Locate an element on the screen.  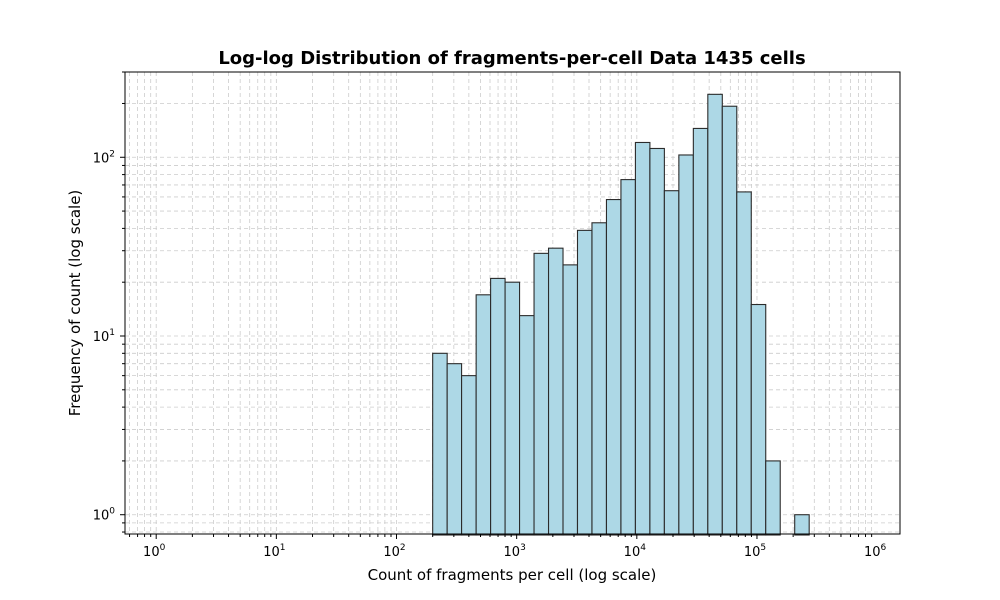
y-tick-label: 100 is located at coordinates (104, 515).